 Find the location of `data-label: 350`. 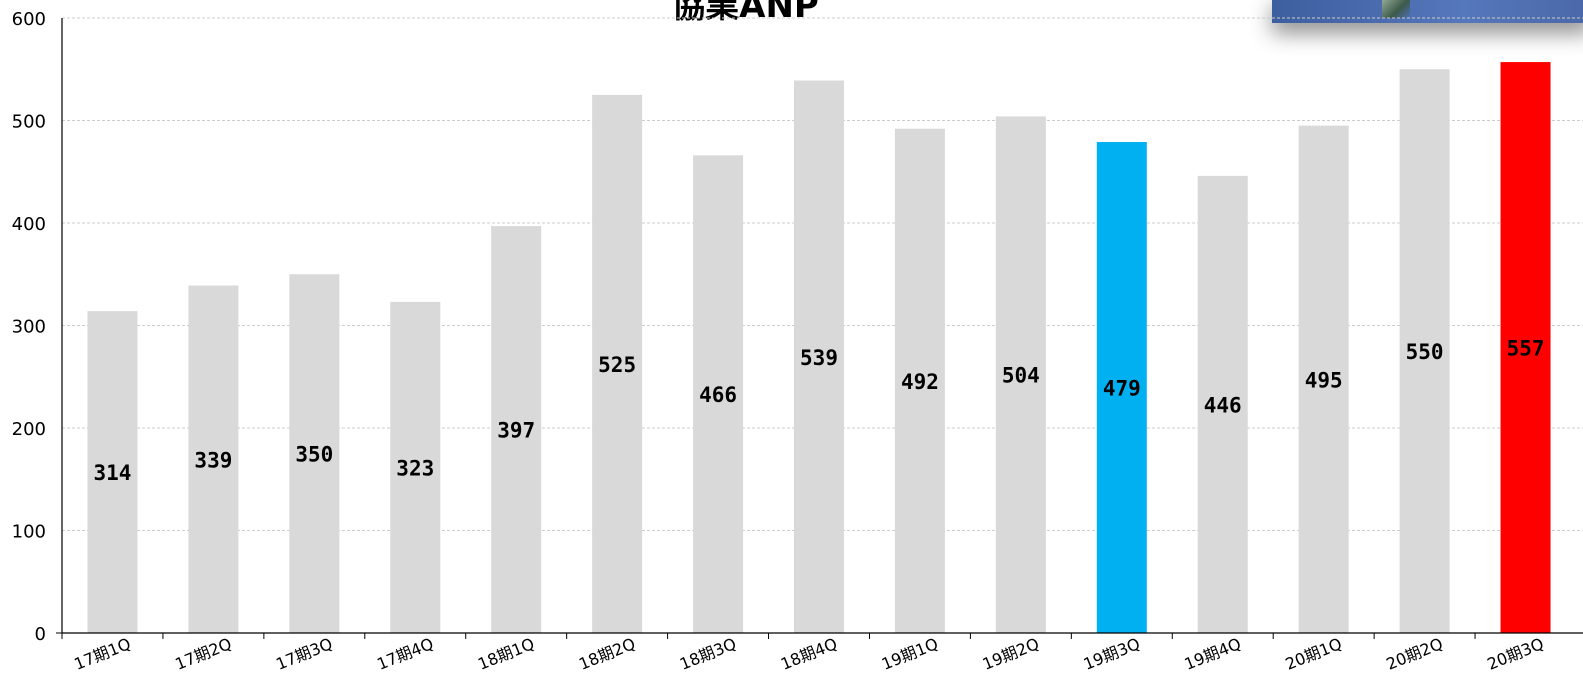

data-label: 350 is located at coordinates (314, 455).